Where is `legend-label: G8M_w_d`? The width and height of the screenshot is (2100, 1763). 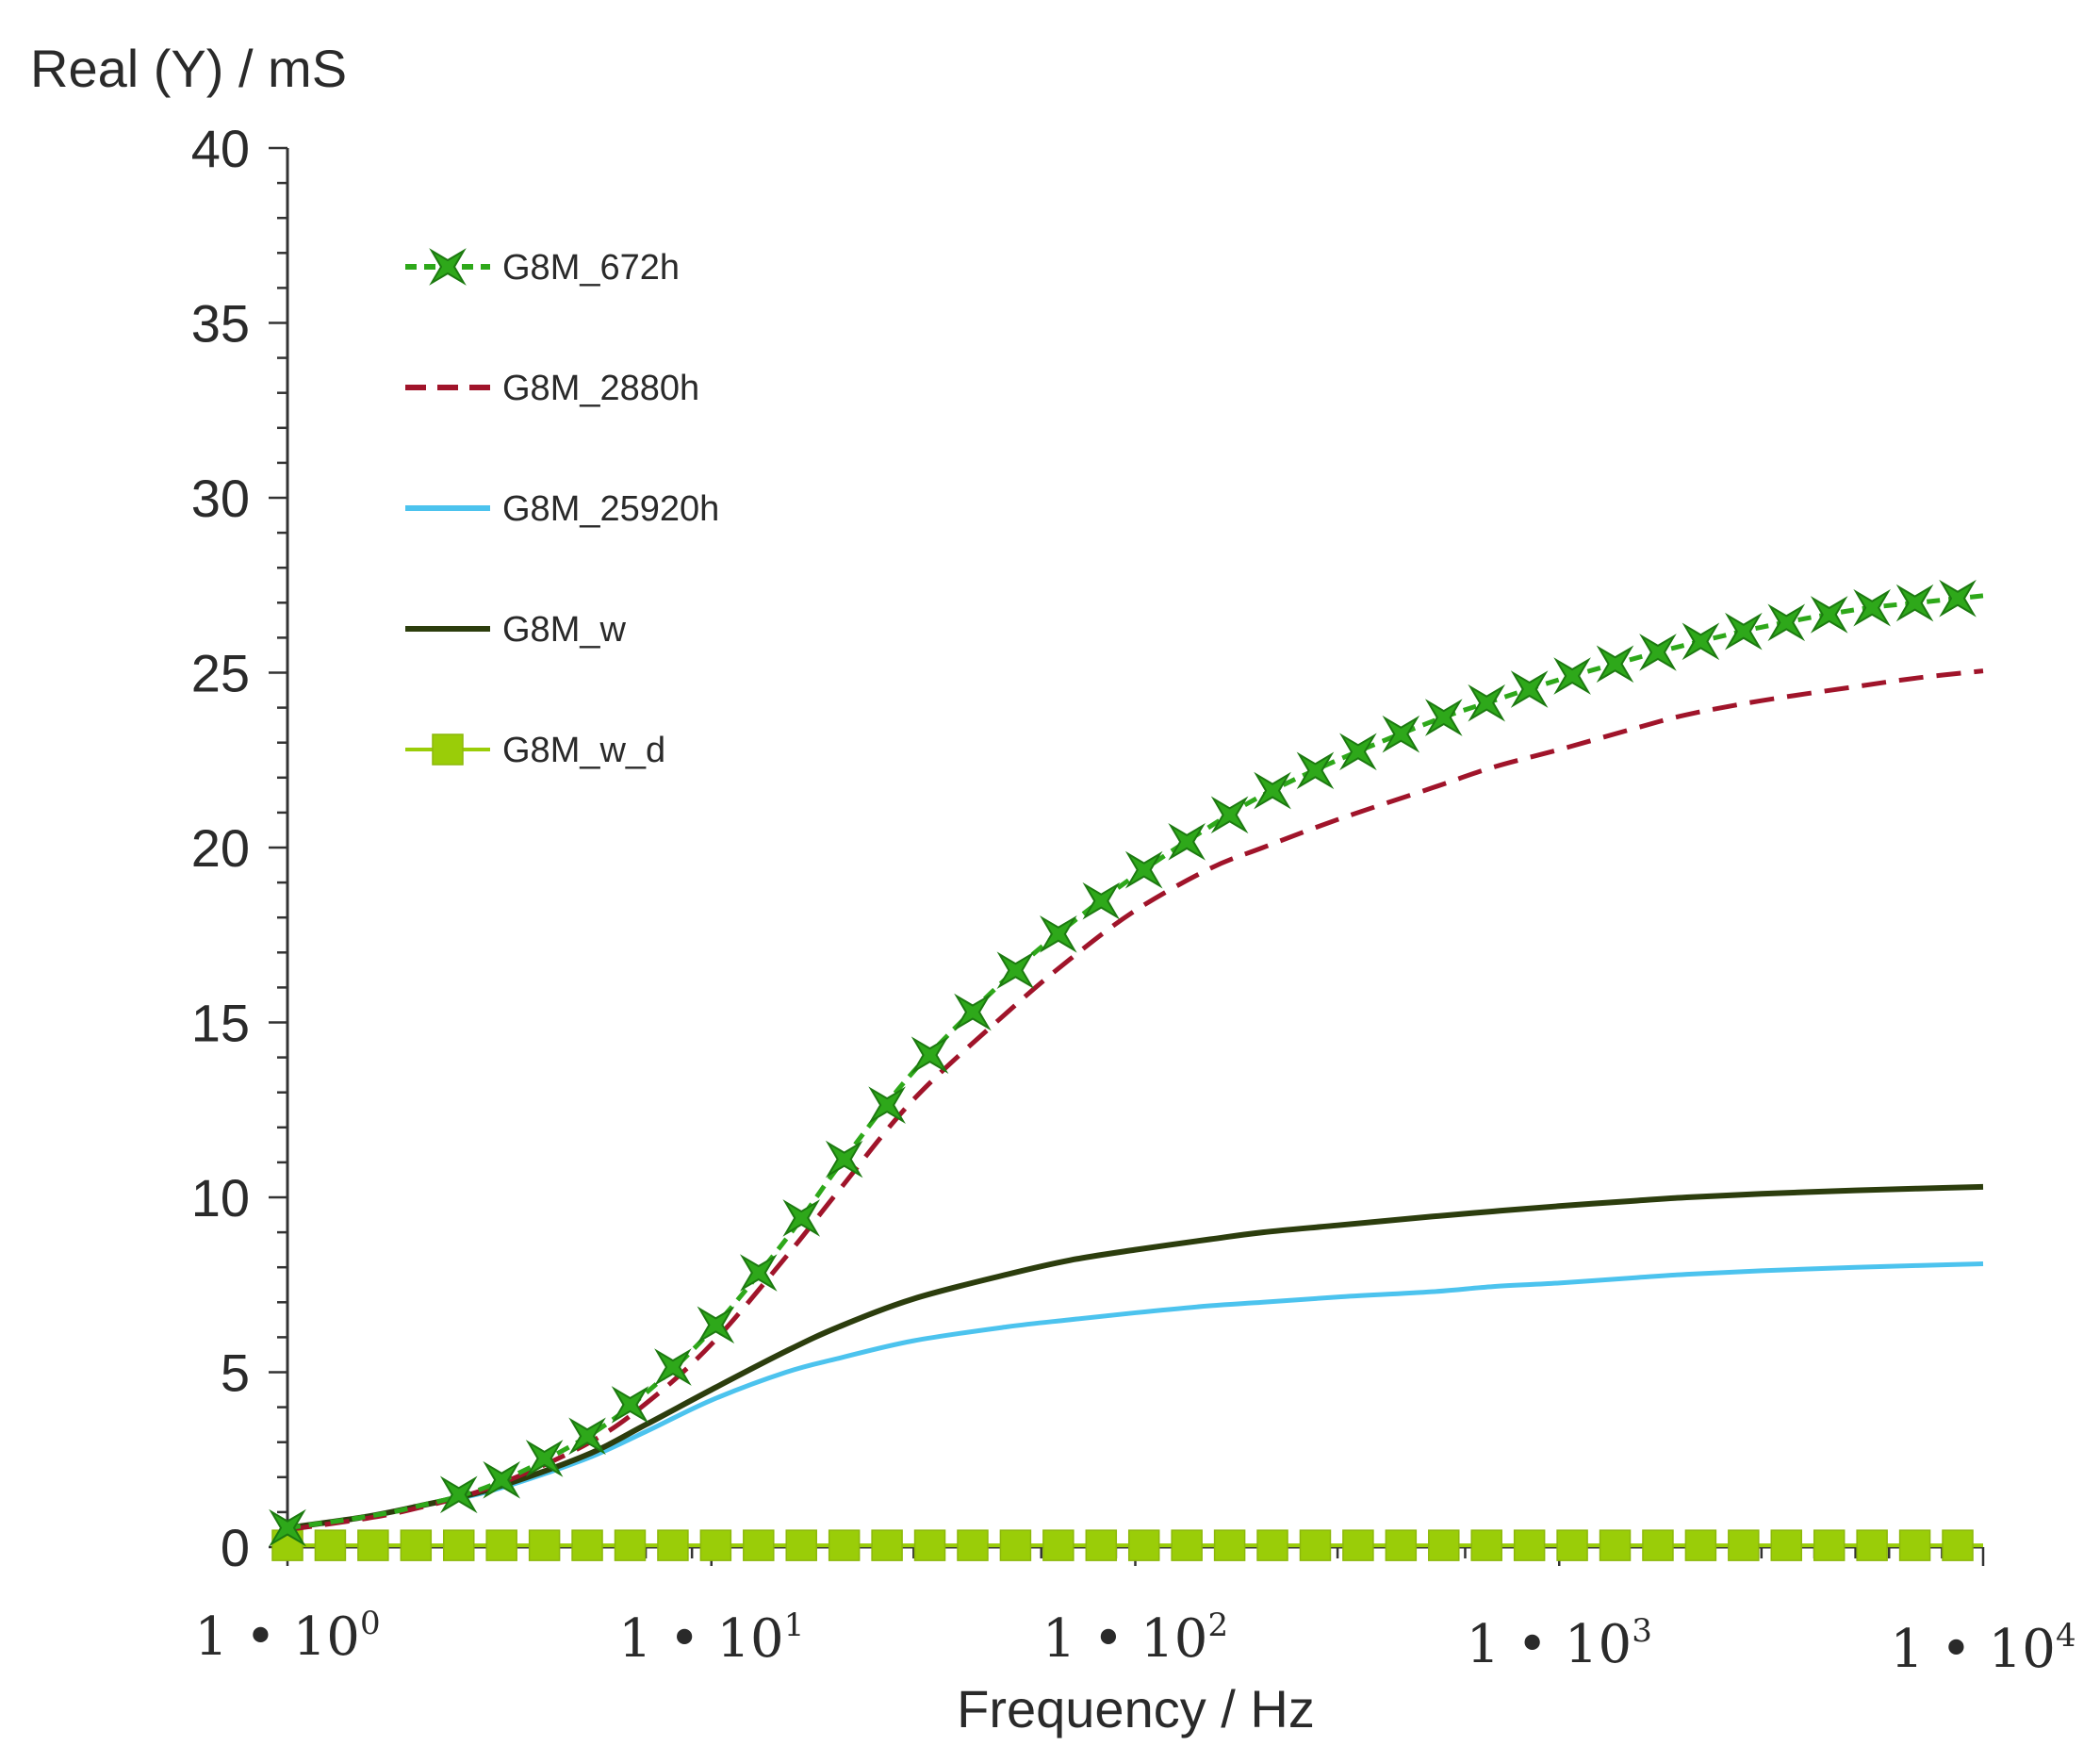 legend-label: G8M_w_d is located at coordinates (583, 750).